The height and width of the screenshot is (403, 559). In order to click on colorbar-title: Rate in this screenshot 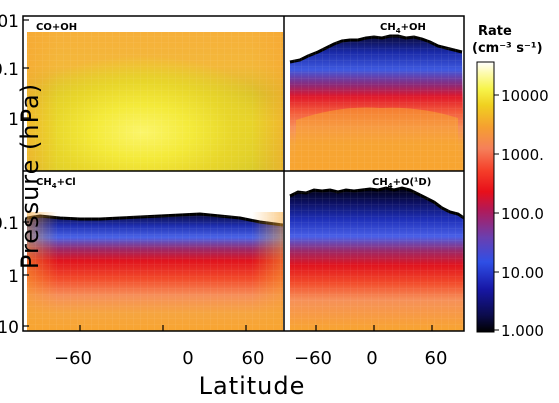, I will do `click(495, 31)`.